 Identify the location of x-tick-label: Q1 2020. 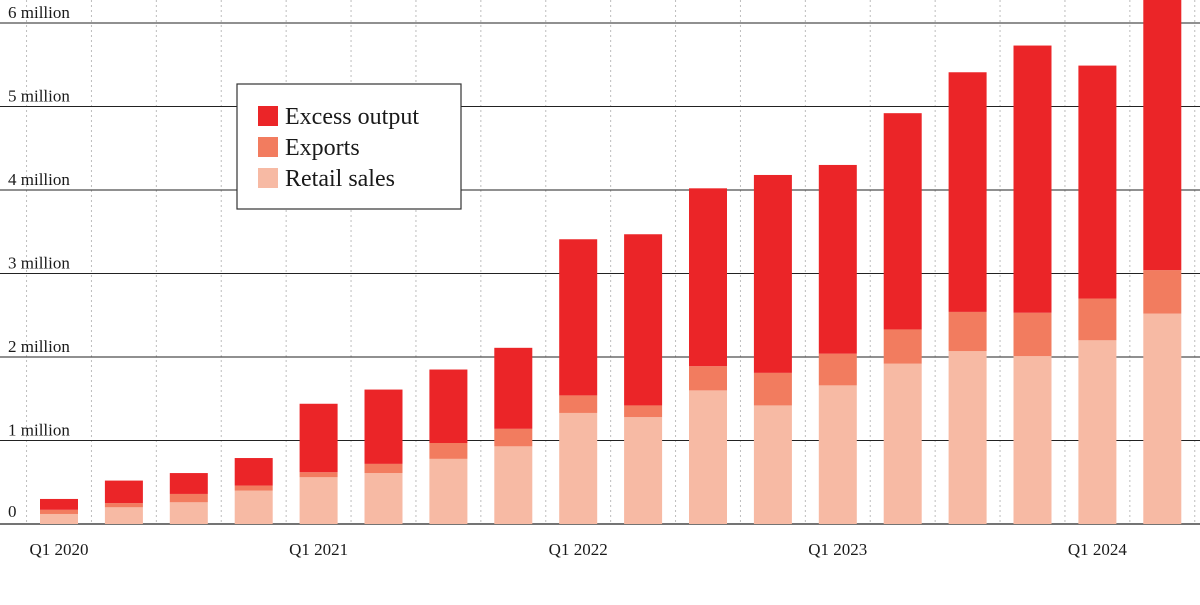
(58, 549).